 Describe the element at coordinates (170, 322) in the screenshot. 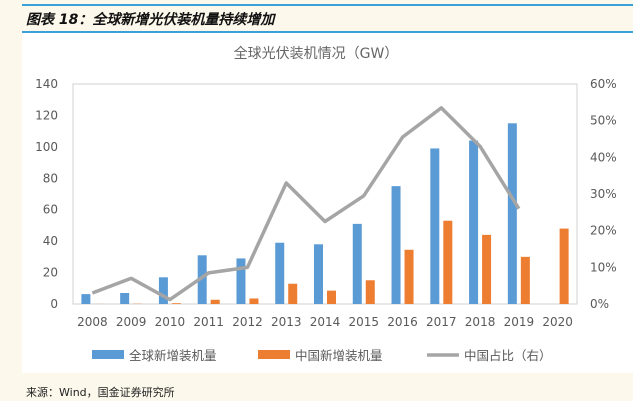

I see `x-tick-label: 2010` at that location.